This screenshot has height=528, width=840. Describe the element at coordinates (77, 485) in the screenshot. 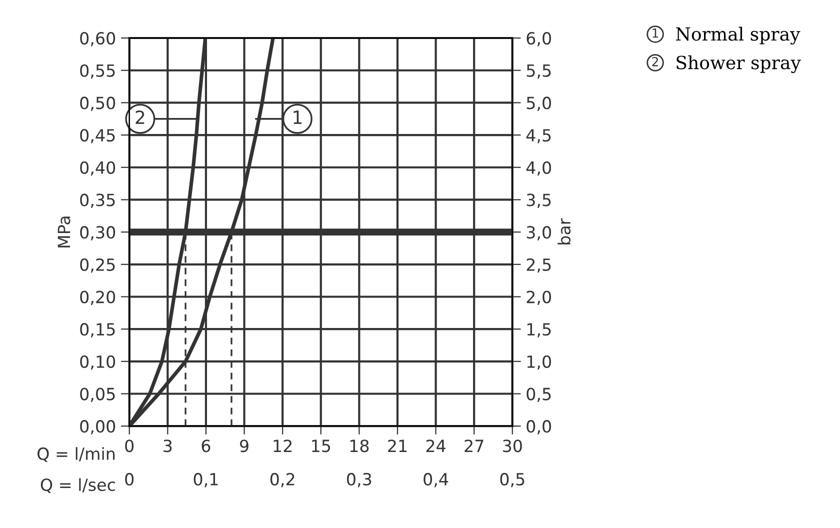

I see `x2-axis-title: Q = l/sec` at that location.